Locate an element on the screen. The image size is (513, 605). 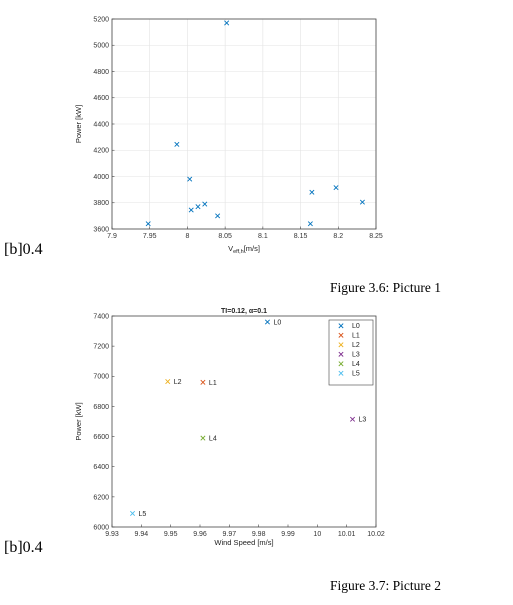
chart1-points is located at coordinates (255, 123).